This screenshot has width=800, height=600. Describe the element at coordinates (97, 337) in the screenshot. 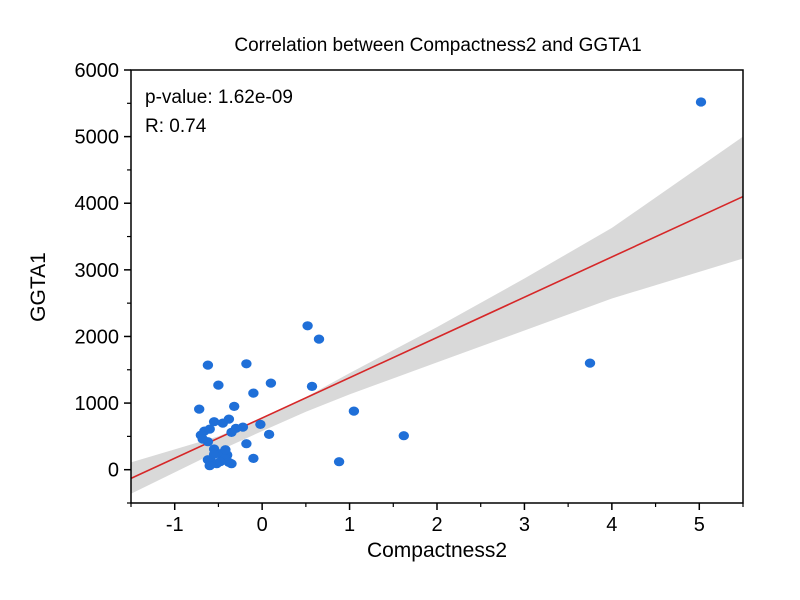

I see `y-tick-label: 2000` at that location.